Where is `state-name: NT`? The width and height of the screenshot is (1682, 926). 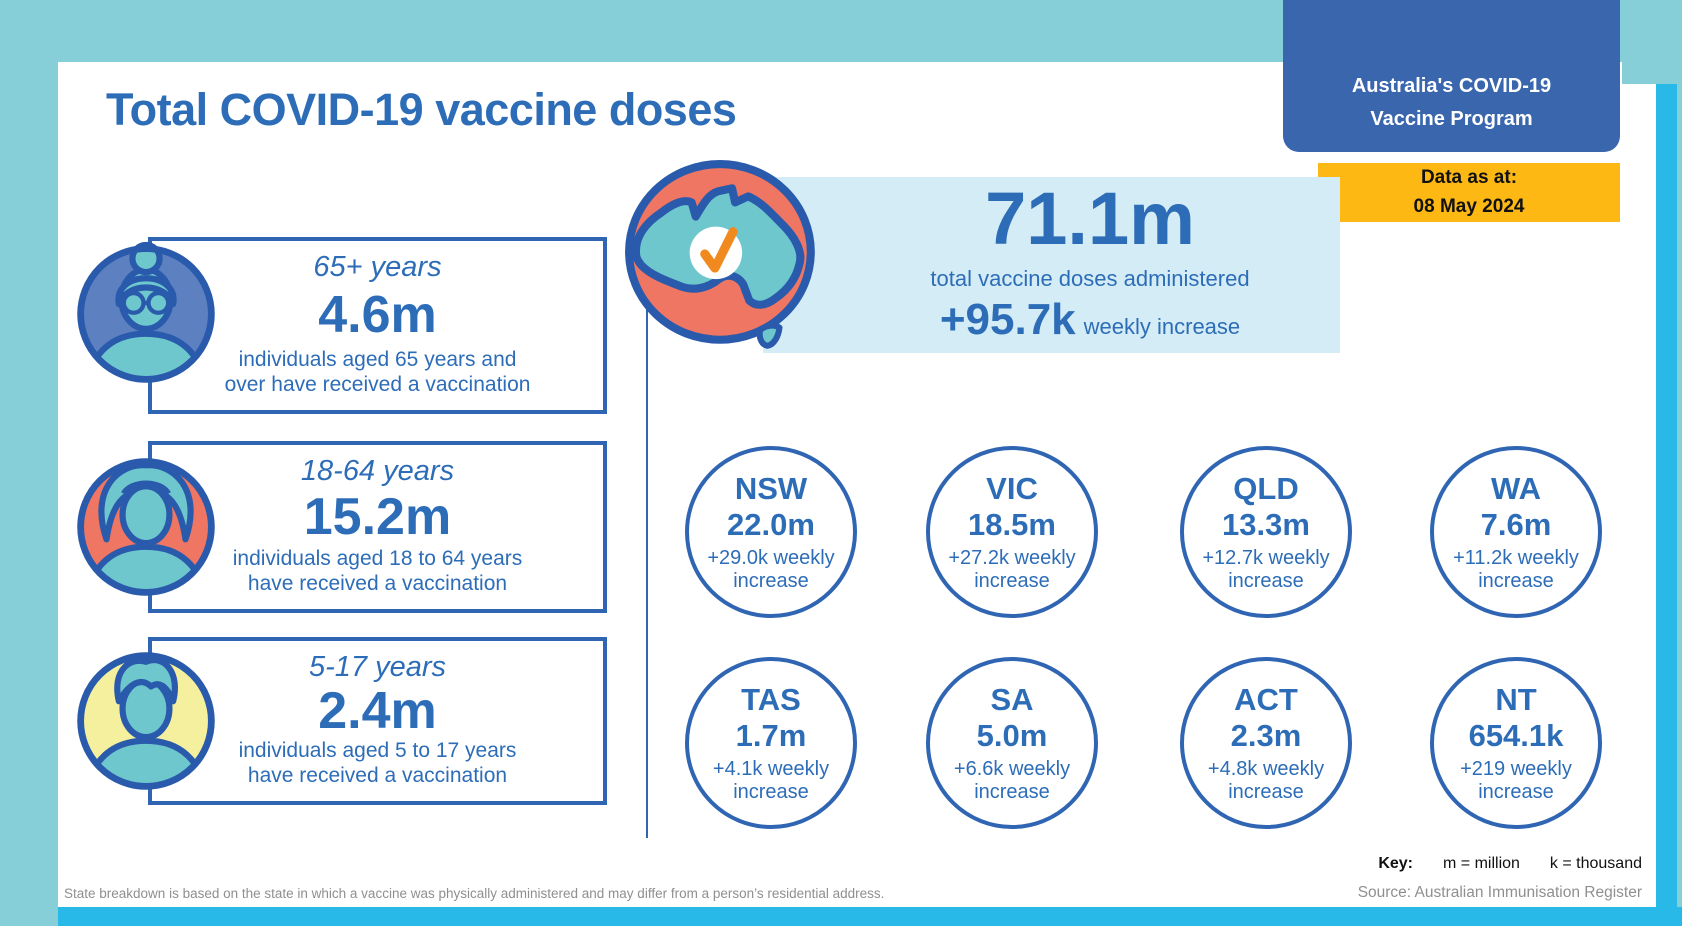
state-name: NT is located at coordinates (1516, 699).